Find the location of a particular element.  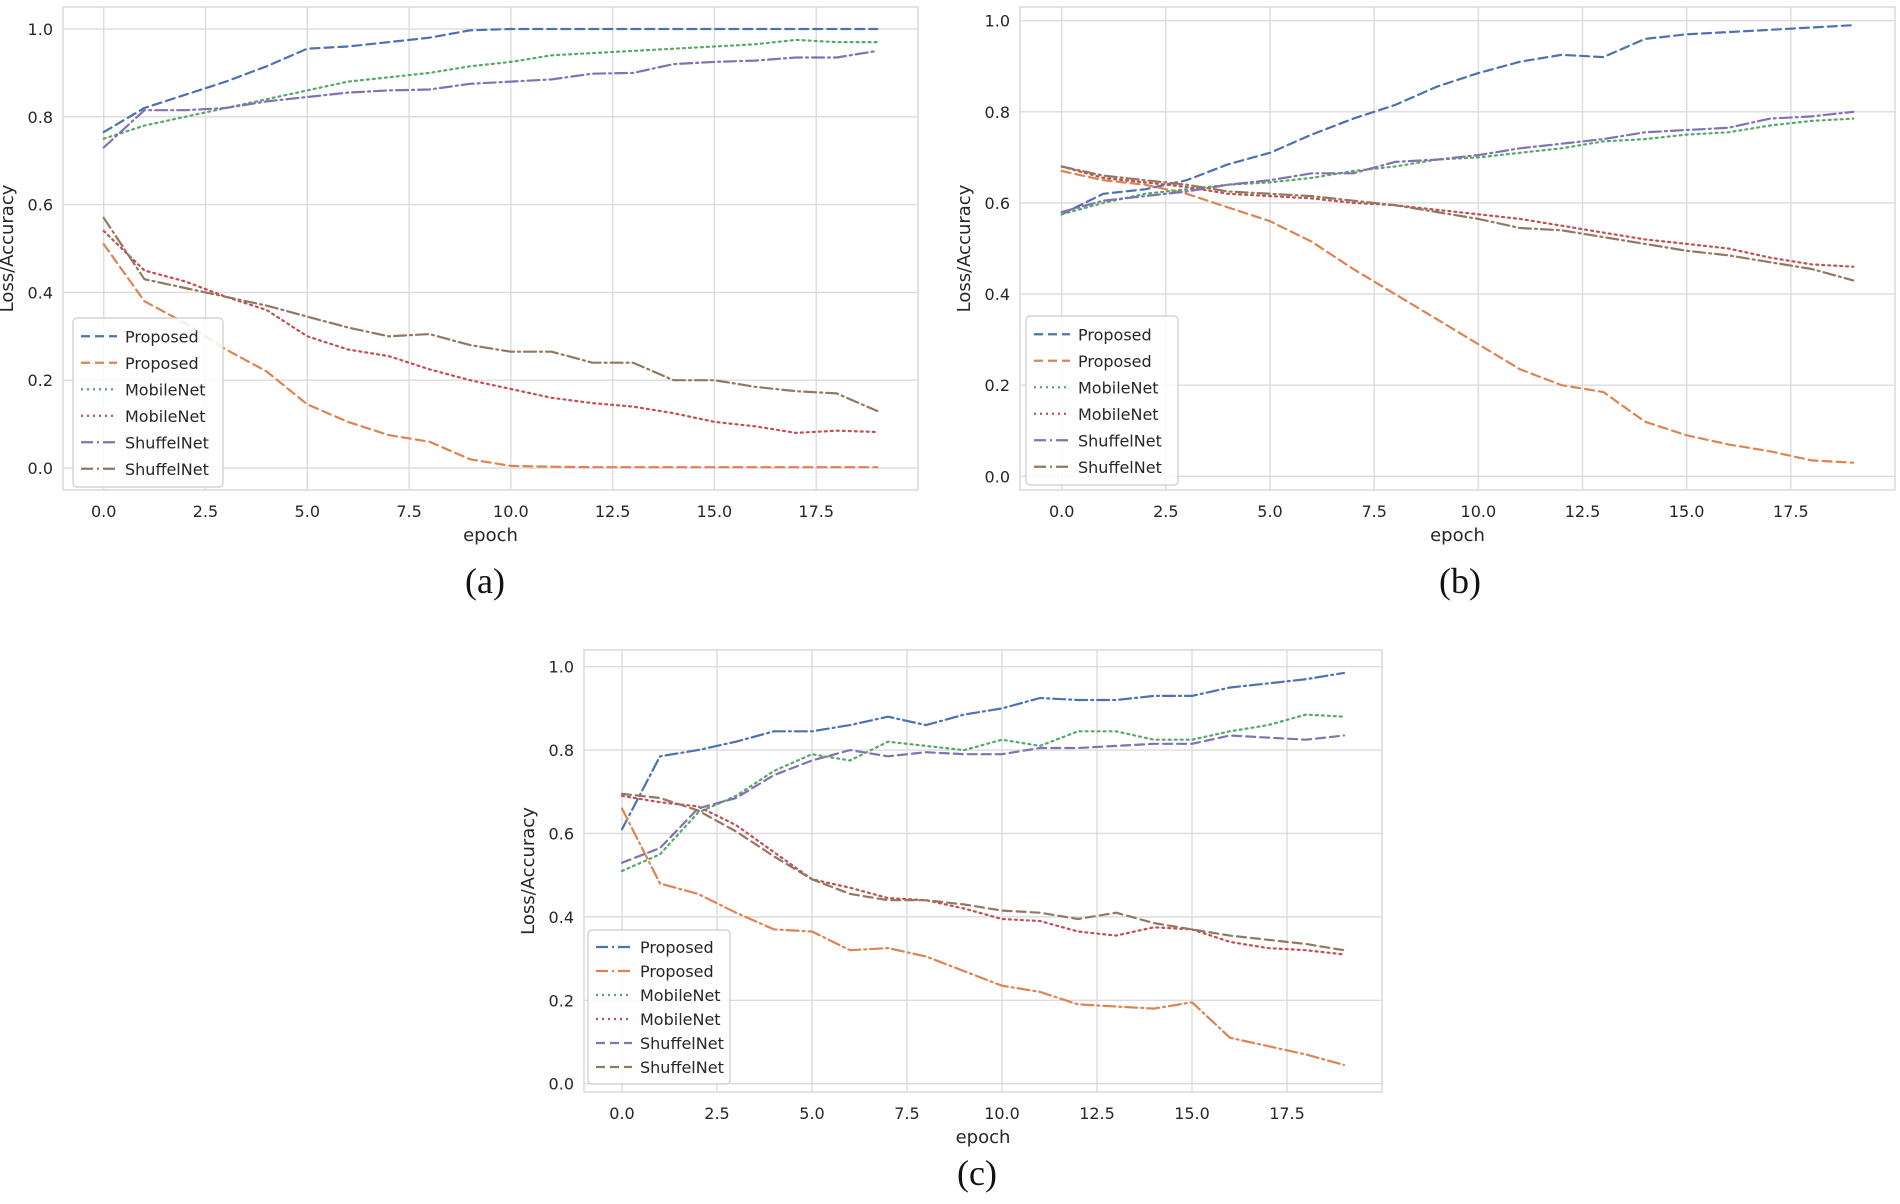

panel-caption: (b) is located at coordinates (1460, 581).